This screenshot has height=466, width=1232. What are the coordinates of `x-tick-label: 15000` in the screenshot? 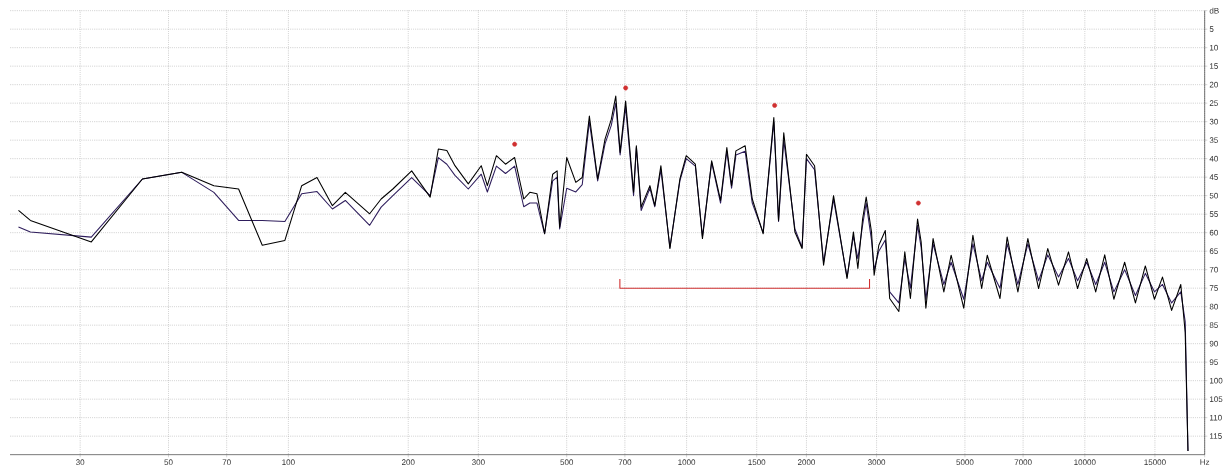 It's located at (1155, 462).